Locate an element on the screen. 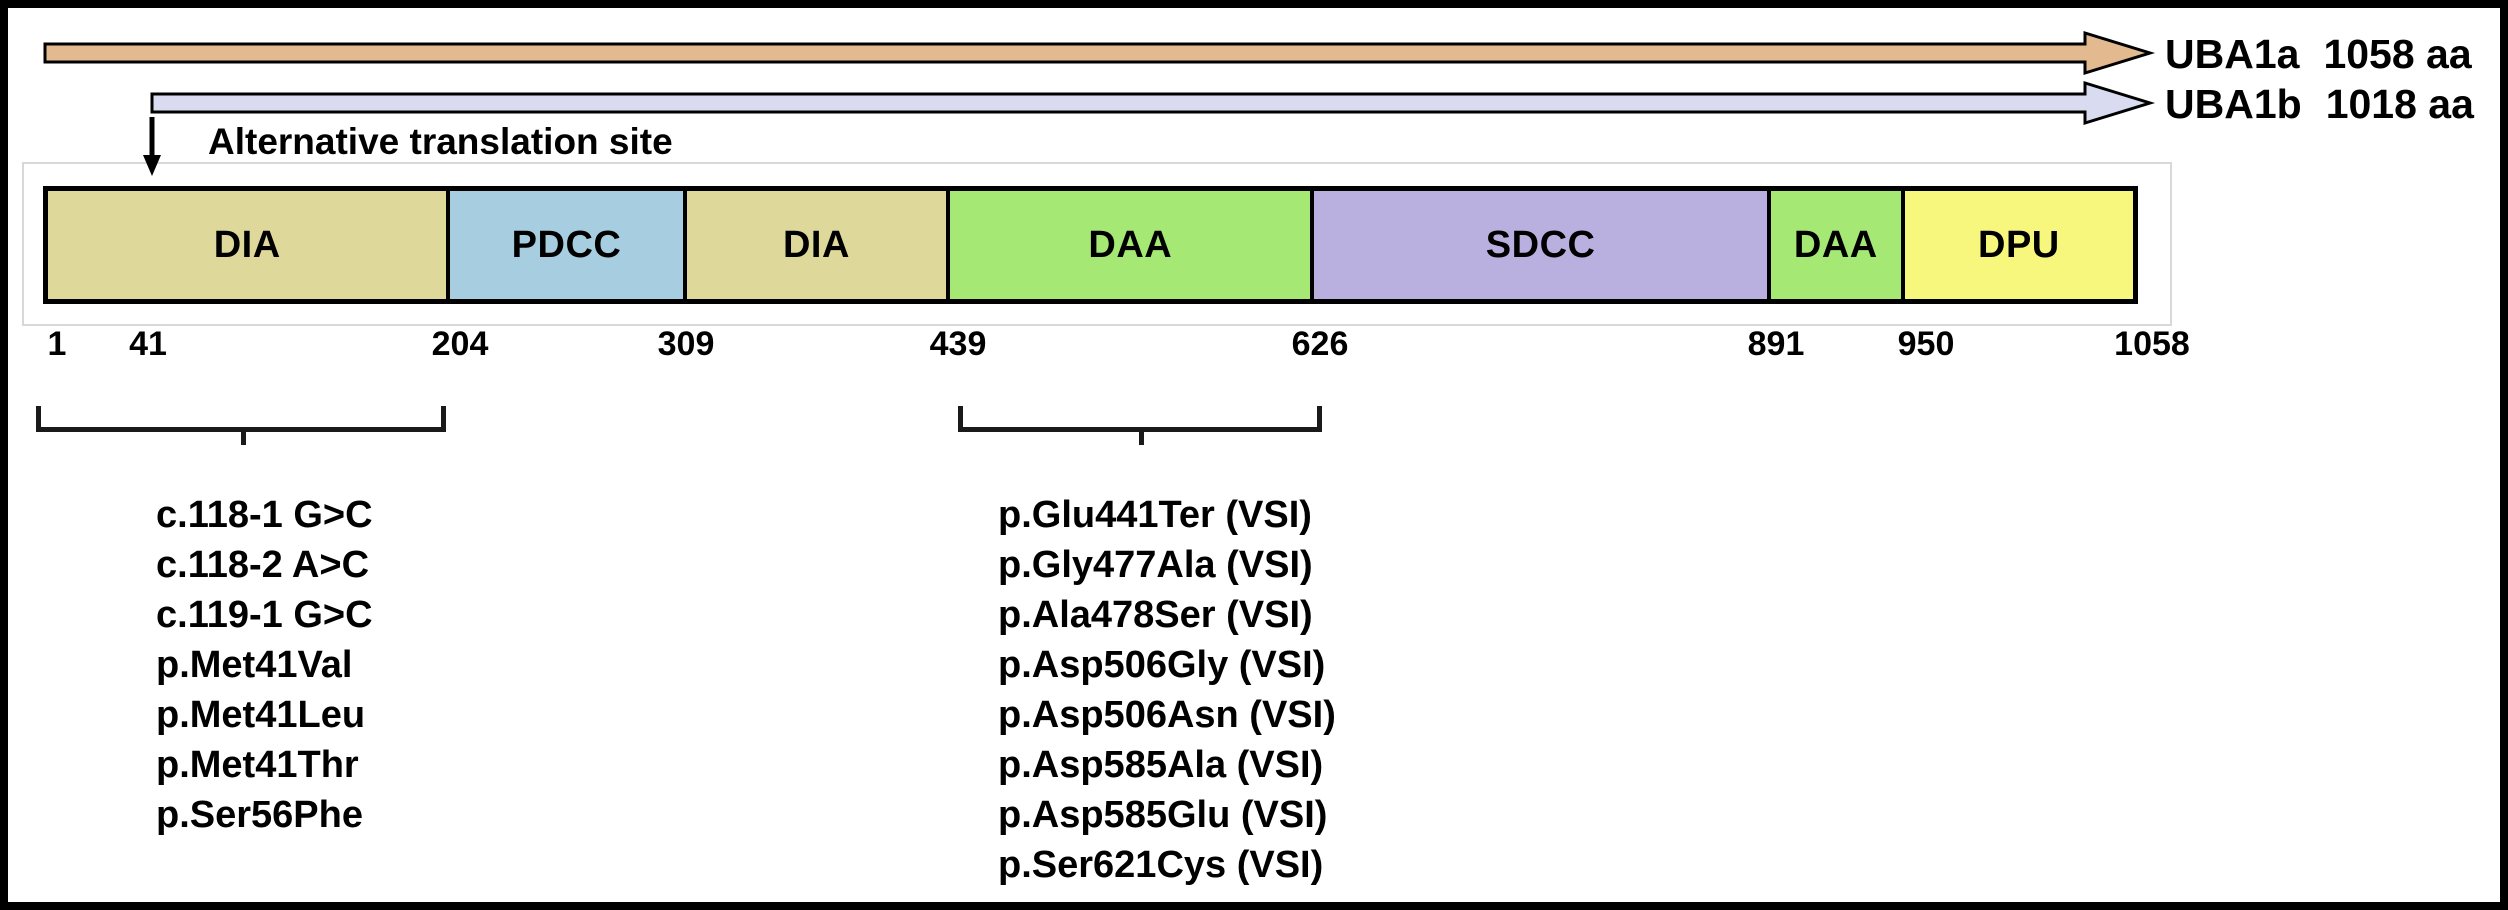 The height and width of the screenshot is (910, 2508). position-label-309: 309 is located at coordinates (686, 344).